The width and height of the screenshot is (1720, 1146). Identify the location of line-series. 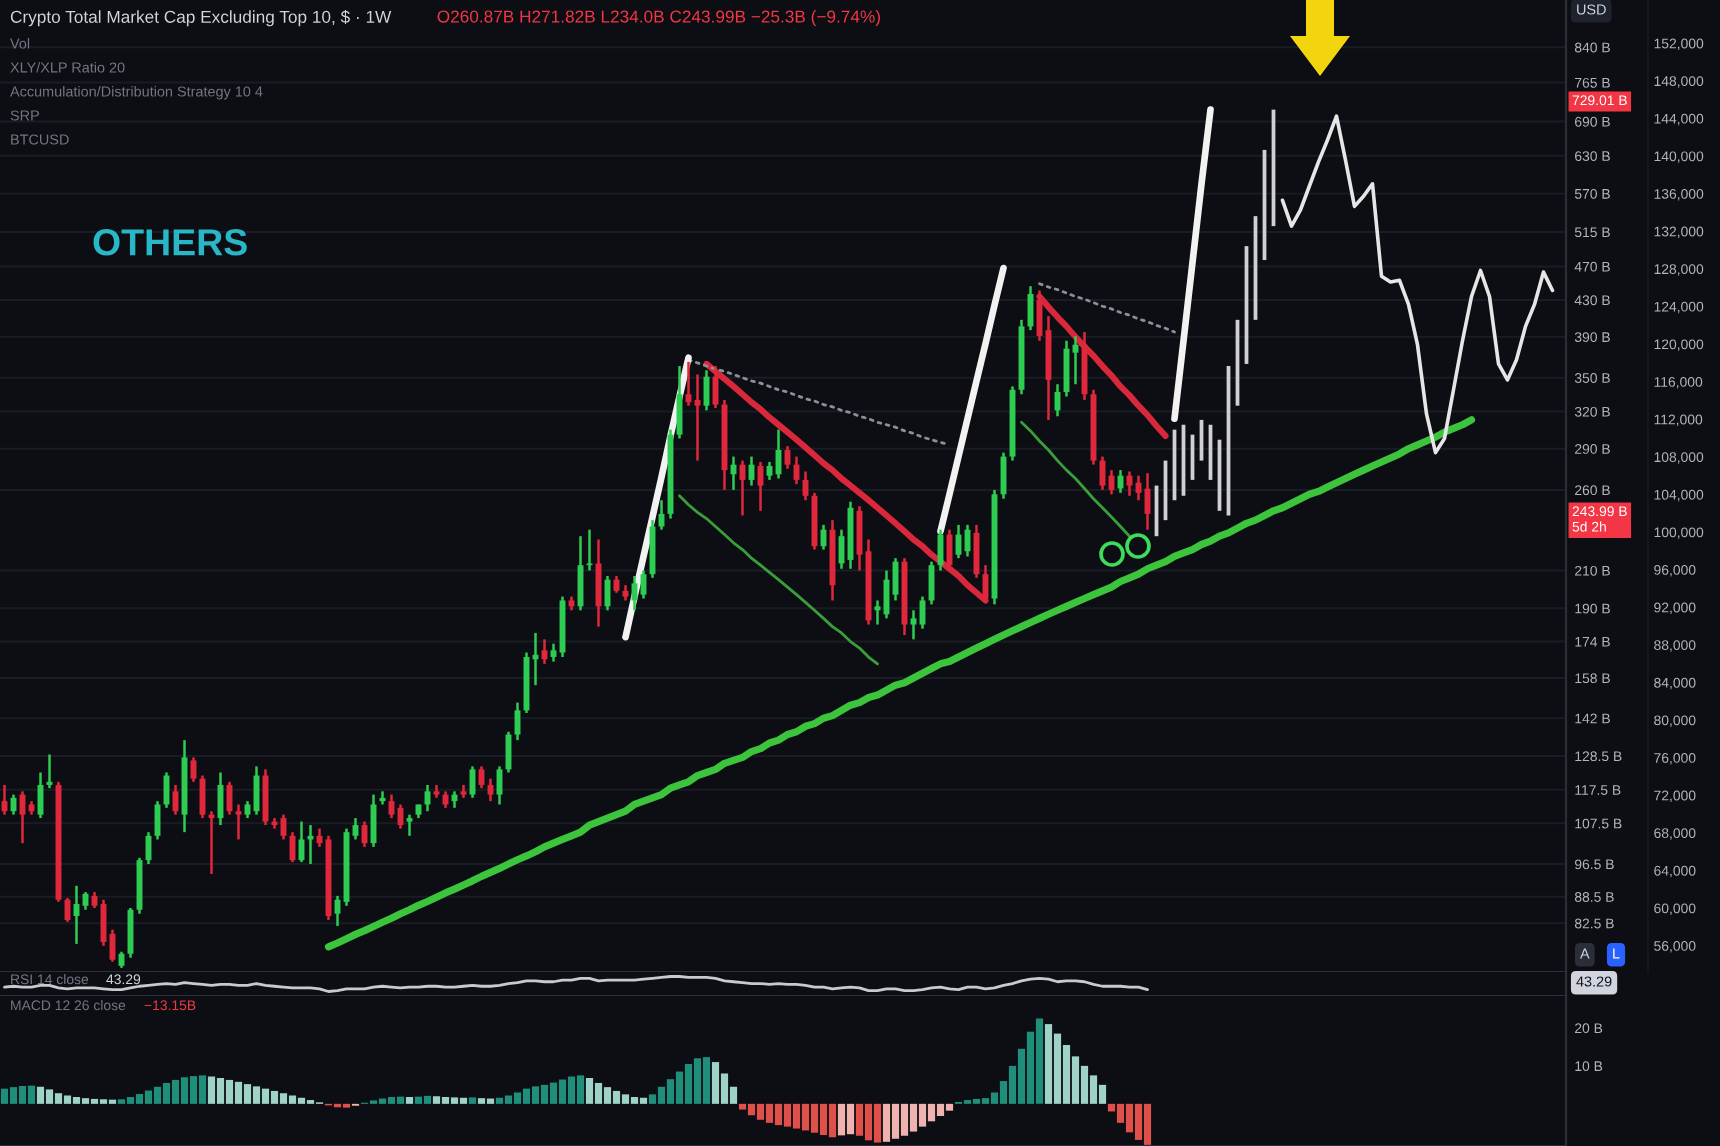
(1417, 284).